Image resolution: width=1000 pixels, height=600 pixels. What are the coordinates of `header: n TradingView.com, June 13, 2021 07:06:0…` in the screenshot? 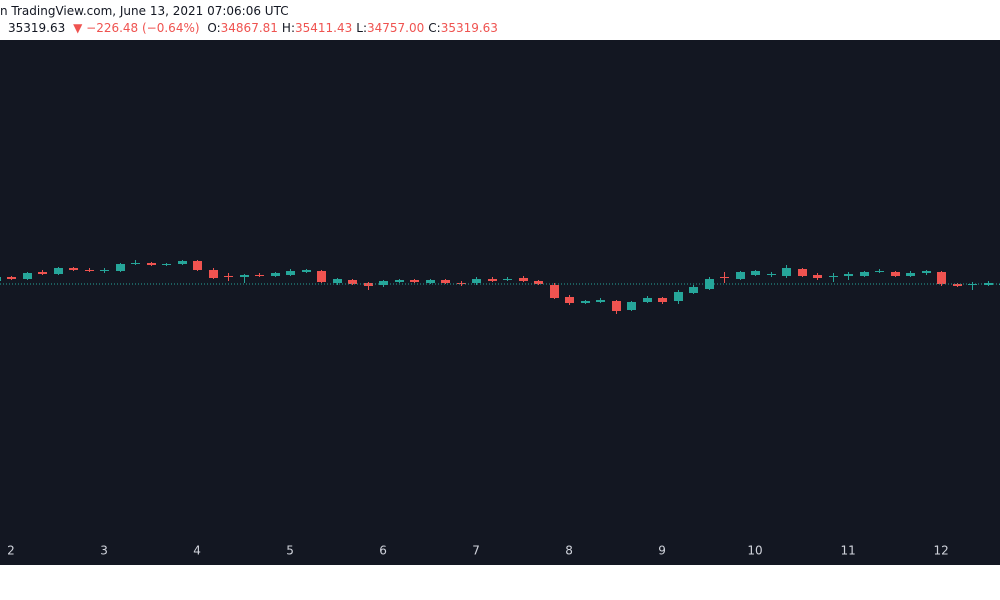 It's located at (500, 20).